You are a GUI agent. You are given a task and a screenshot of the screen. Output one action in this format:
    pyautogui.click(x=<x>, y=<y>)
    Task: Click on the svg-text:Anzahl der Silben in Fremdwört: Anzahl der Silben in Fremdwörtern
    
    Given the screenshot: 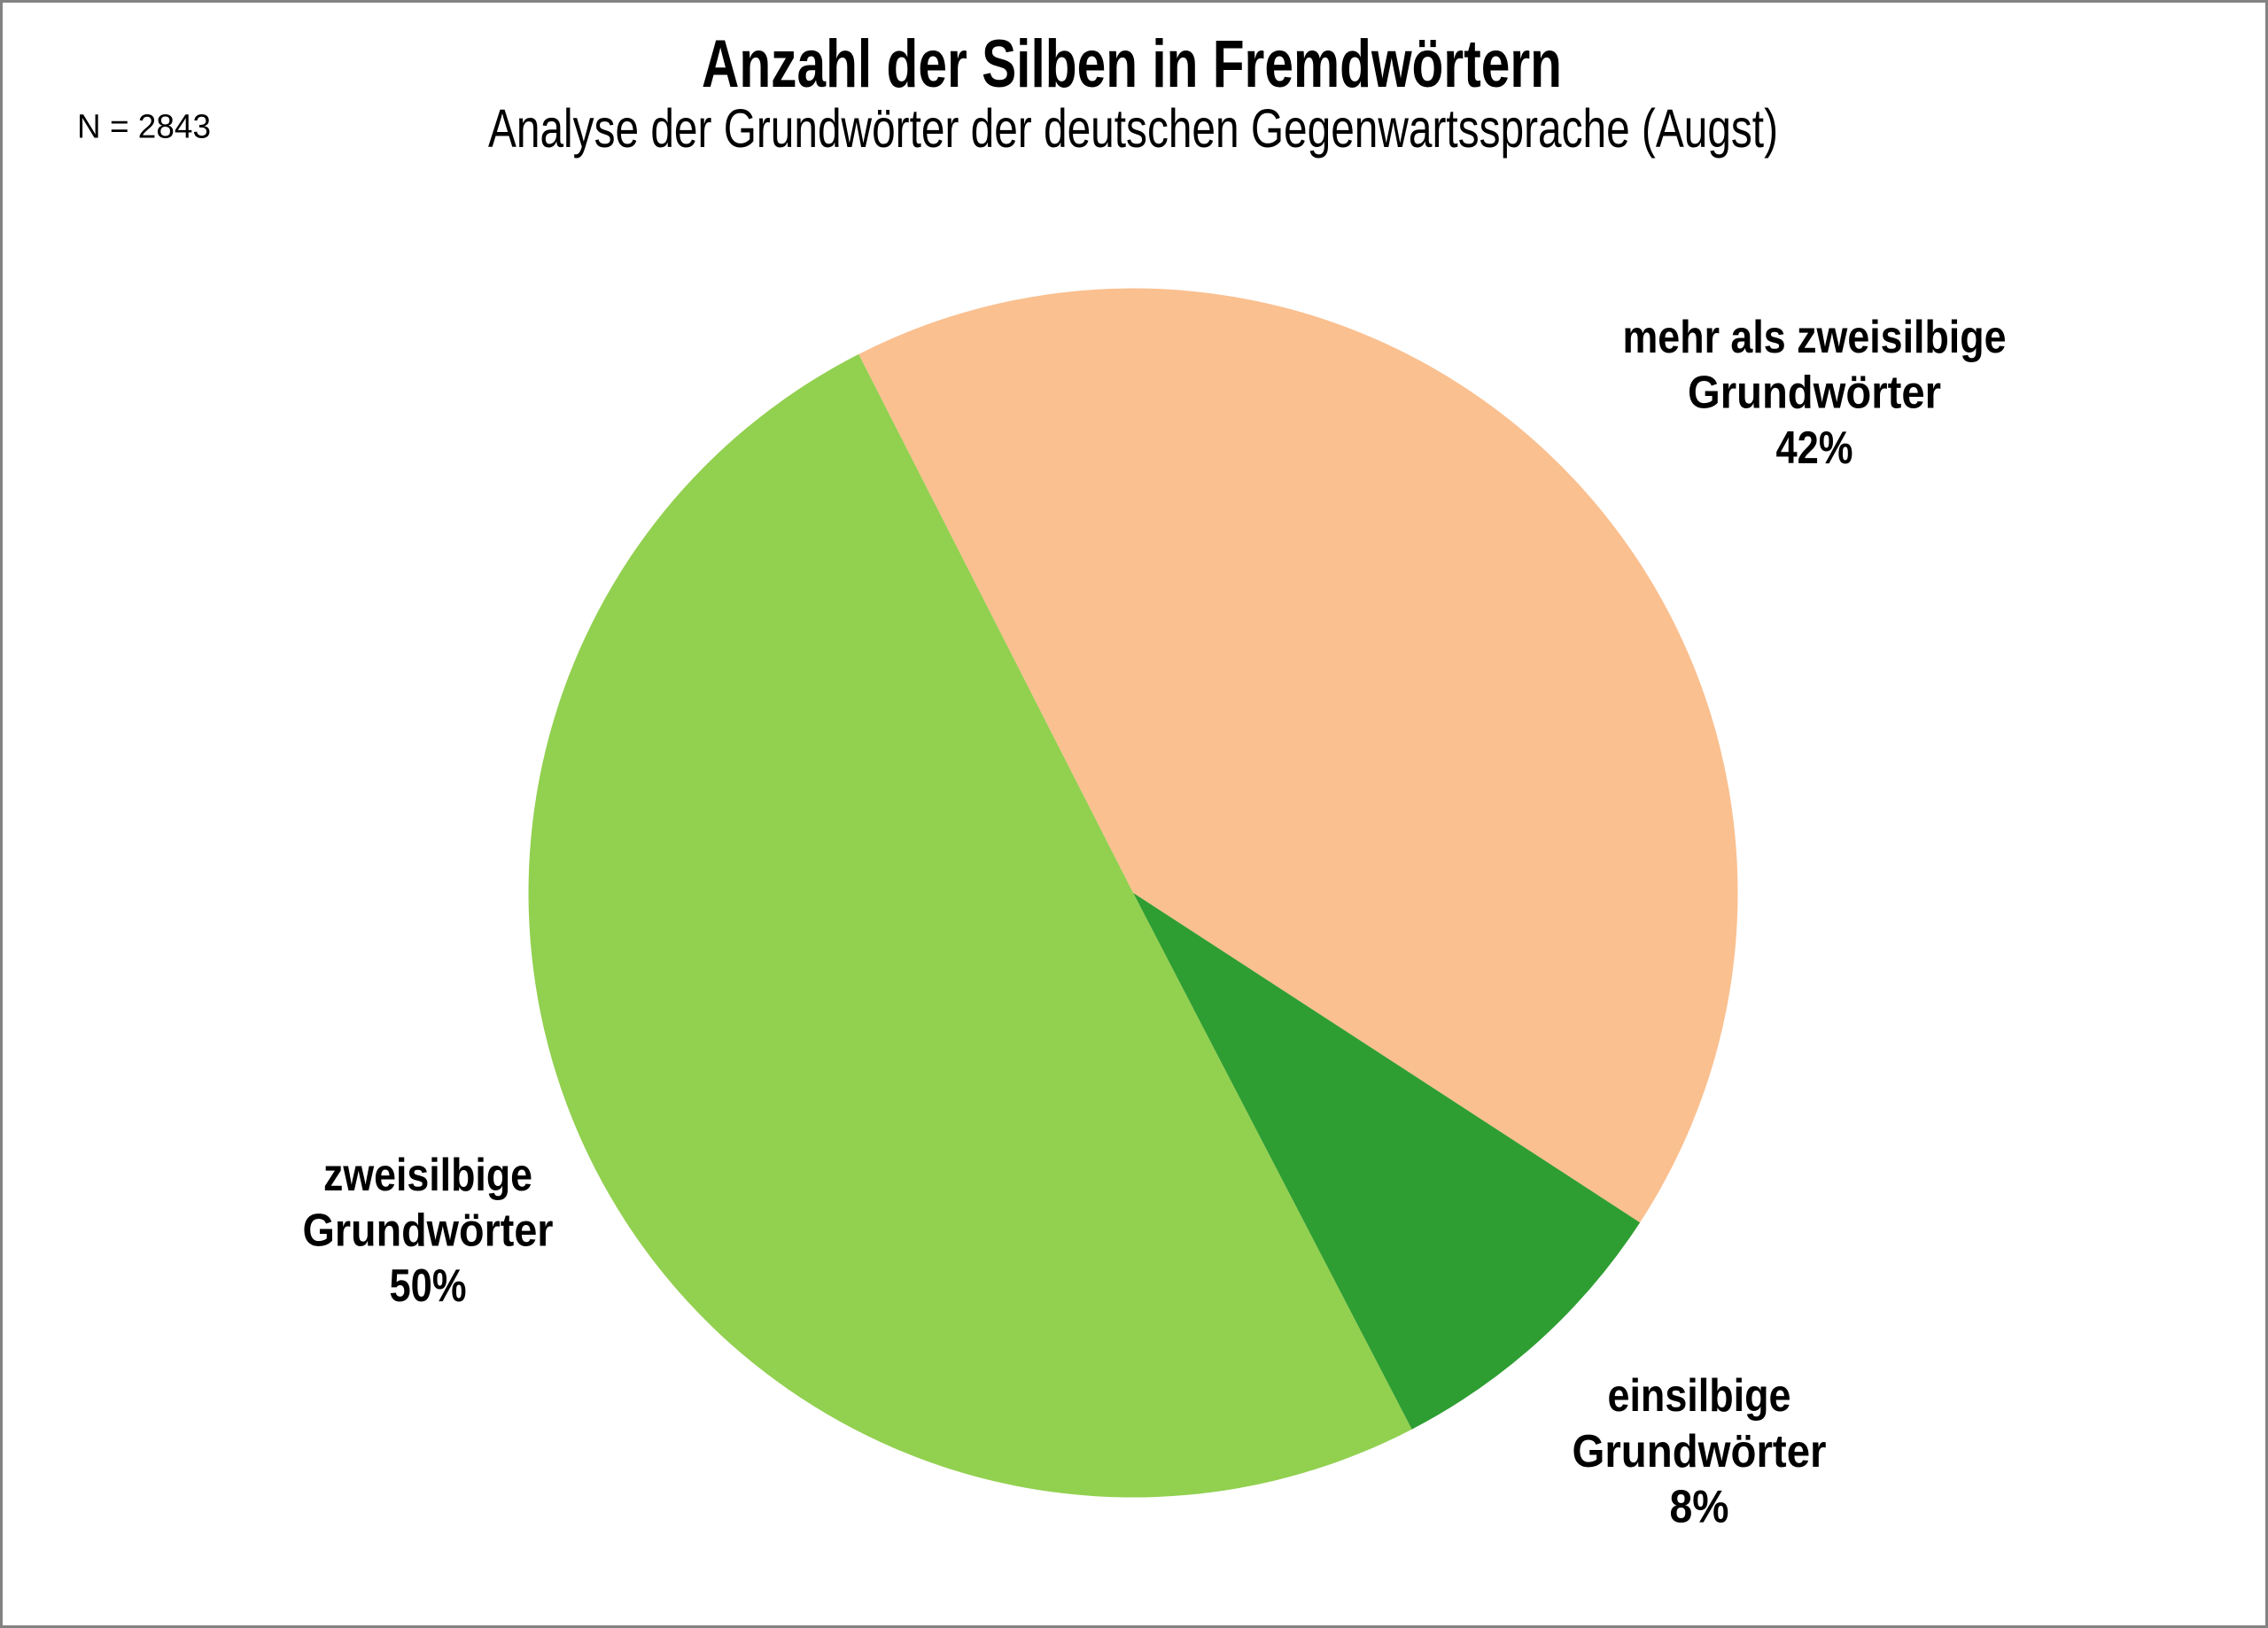 What is the action you would take?
    pyautogui.click(x=1132, y=64)
    